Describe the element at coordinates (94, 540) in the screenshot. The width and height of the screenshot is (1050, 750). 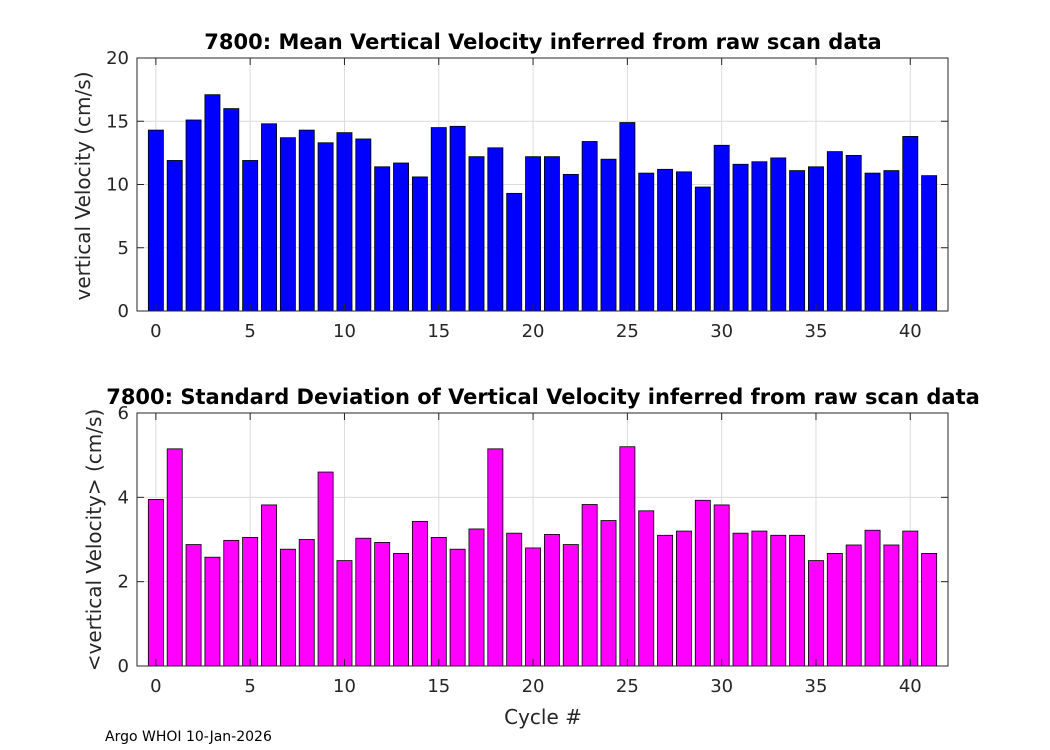
I see `std-velocity-ylabel: <vertical Velocity> (cm/s)` at that location.